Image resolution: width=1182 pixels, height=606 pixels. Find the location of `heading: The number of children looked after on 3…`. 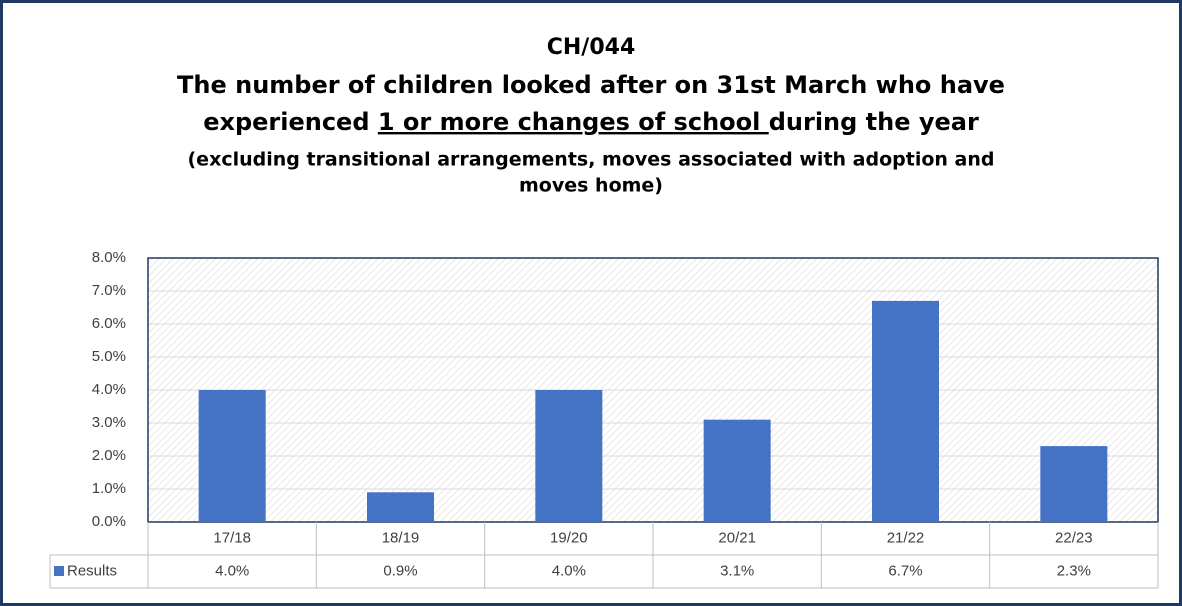

heading: The number of children looked after on 3… is located at coordinates (591, 85).